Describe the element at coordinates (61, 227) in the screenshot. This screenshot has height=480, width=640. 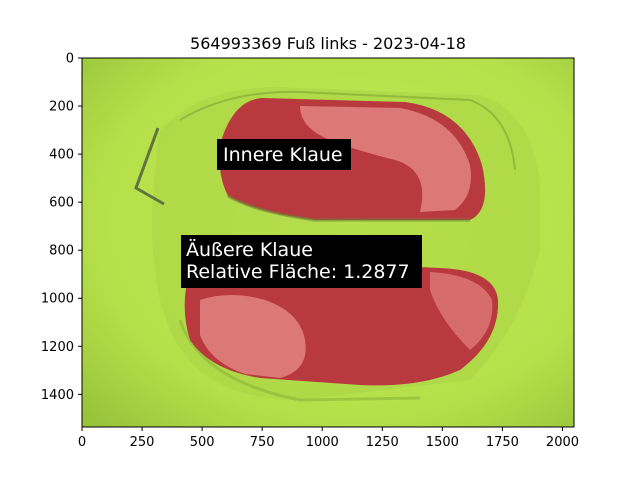
I see `y-axis: 0 200 400 600 800 1000 1200 1400` at that location.